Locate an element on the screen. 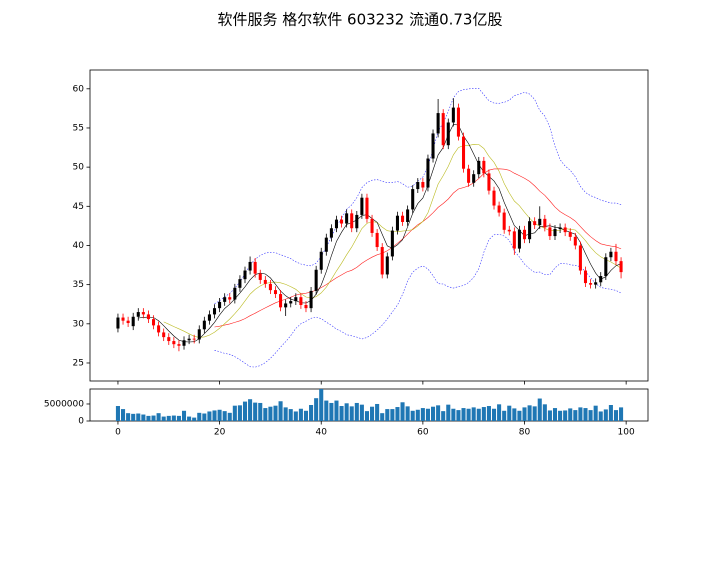 Image resolution: width=720 pixels, height=576 pixels. y-tick-label: 40 is located at coordinates (79, 246).